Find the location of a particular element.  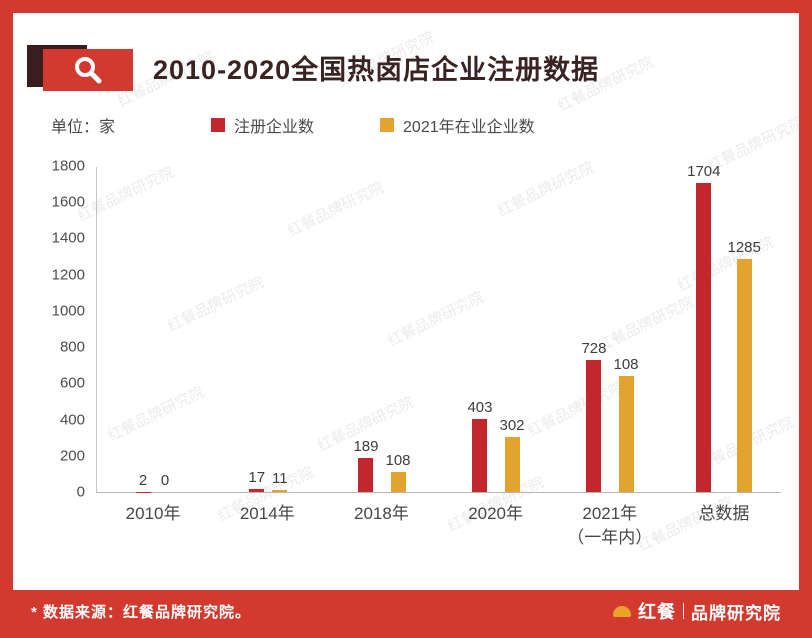

bar-with-label: 189 is located at coordinates (366, 464).